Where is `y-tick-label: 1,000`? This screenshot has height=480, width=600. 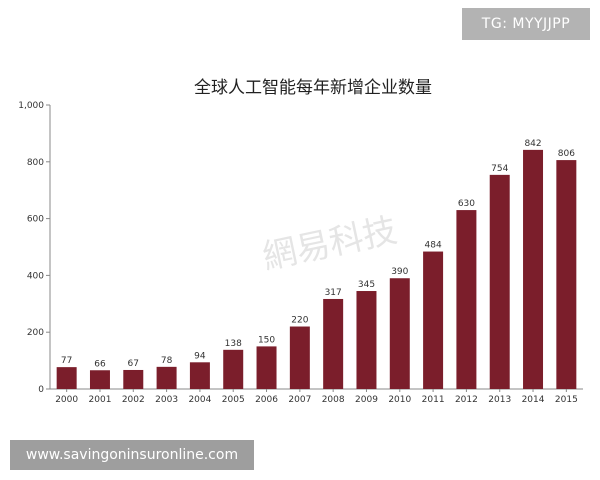
y-tick-label: 1,000 is located at coordinates (31, 106).